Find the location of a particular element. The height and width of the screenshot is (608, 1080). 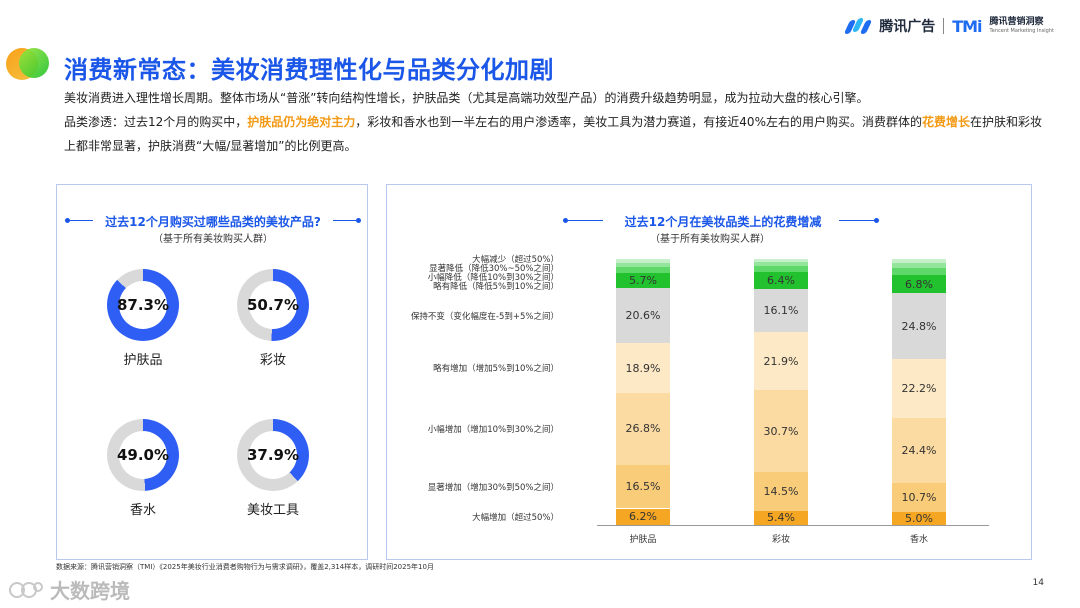

bar-value-label: 30.7% is located at coordinates (781, 431).